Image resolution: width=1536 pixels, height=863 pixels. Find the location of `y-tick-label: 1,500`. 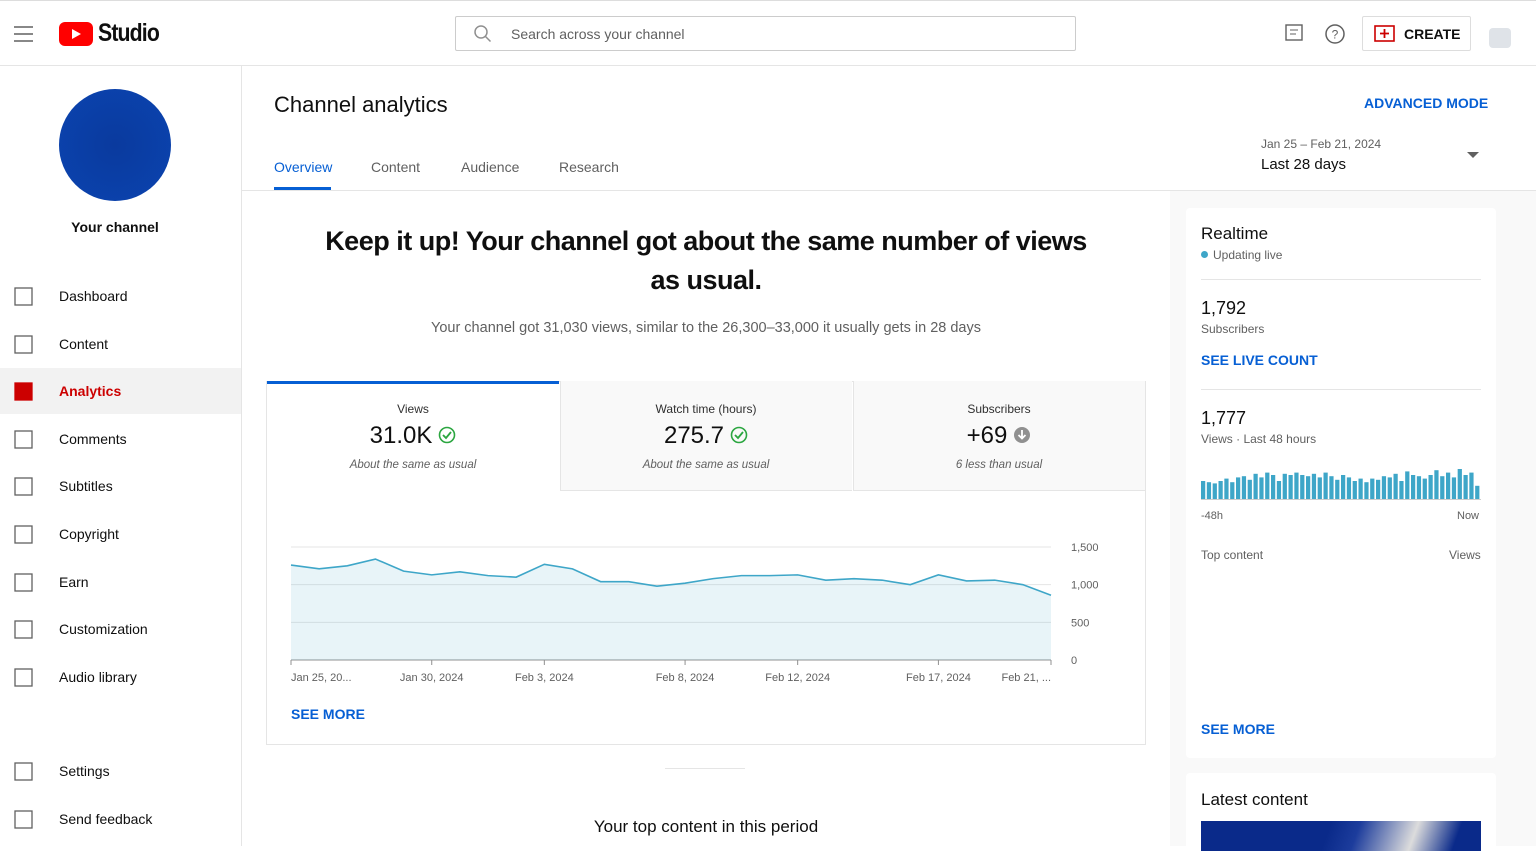

y-tick-label: 1,500 is located at coordinates (1085, 548).